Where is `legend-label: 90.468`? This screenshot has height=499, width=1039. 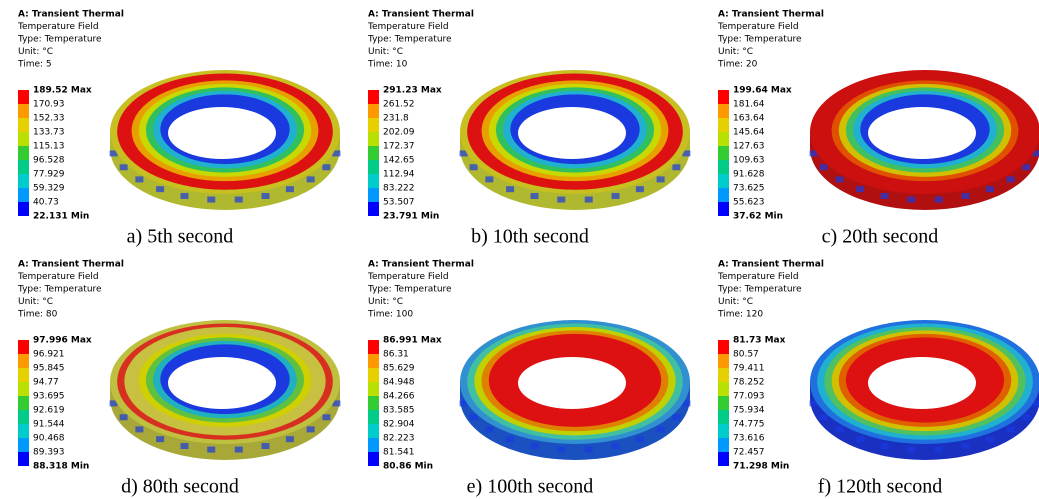
legend-label: 90.468 is located at coordinates (49, 439).